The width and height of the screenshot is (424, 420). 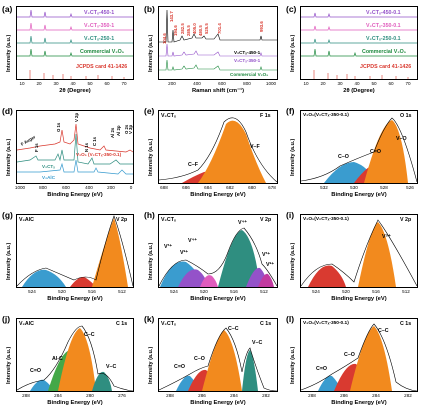 What do you see at coordinates (206, 28) in the screenshot?
I see `raman-peak: 525.5` at bounding box center [206, 28].